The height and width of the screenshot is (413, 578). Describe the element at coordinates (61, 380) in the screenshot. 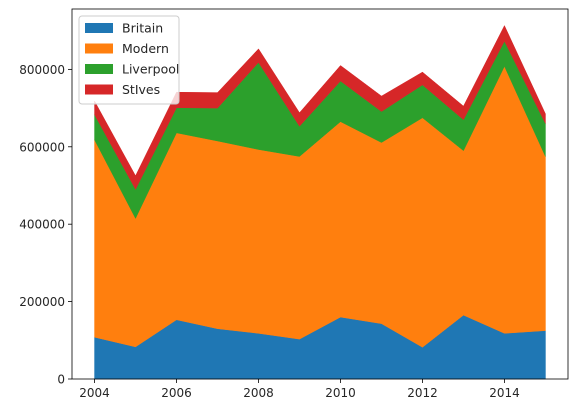

I see `y-tick-label: 0` at that location.